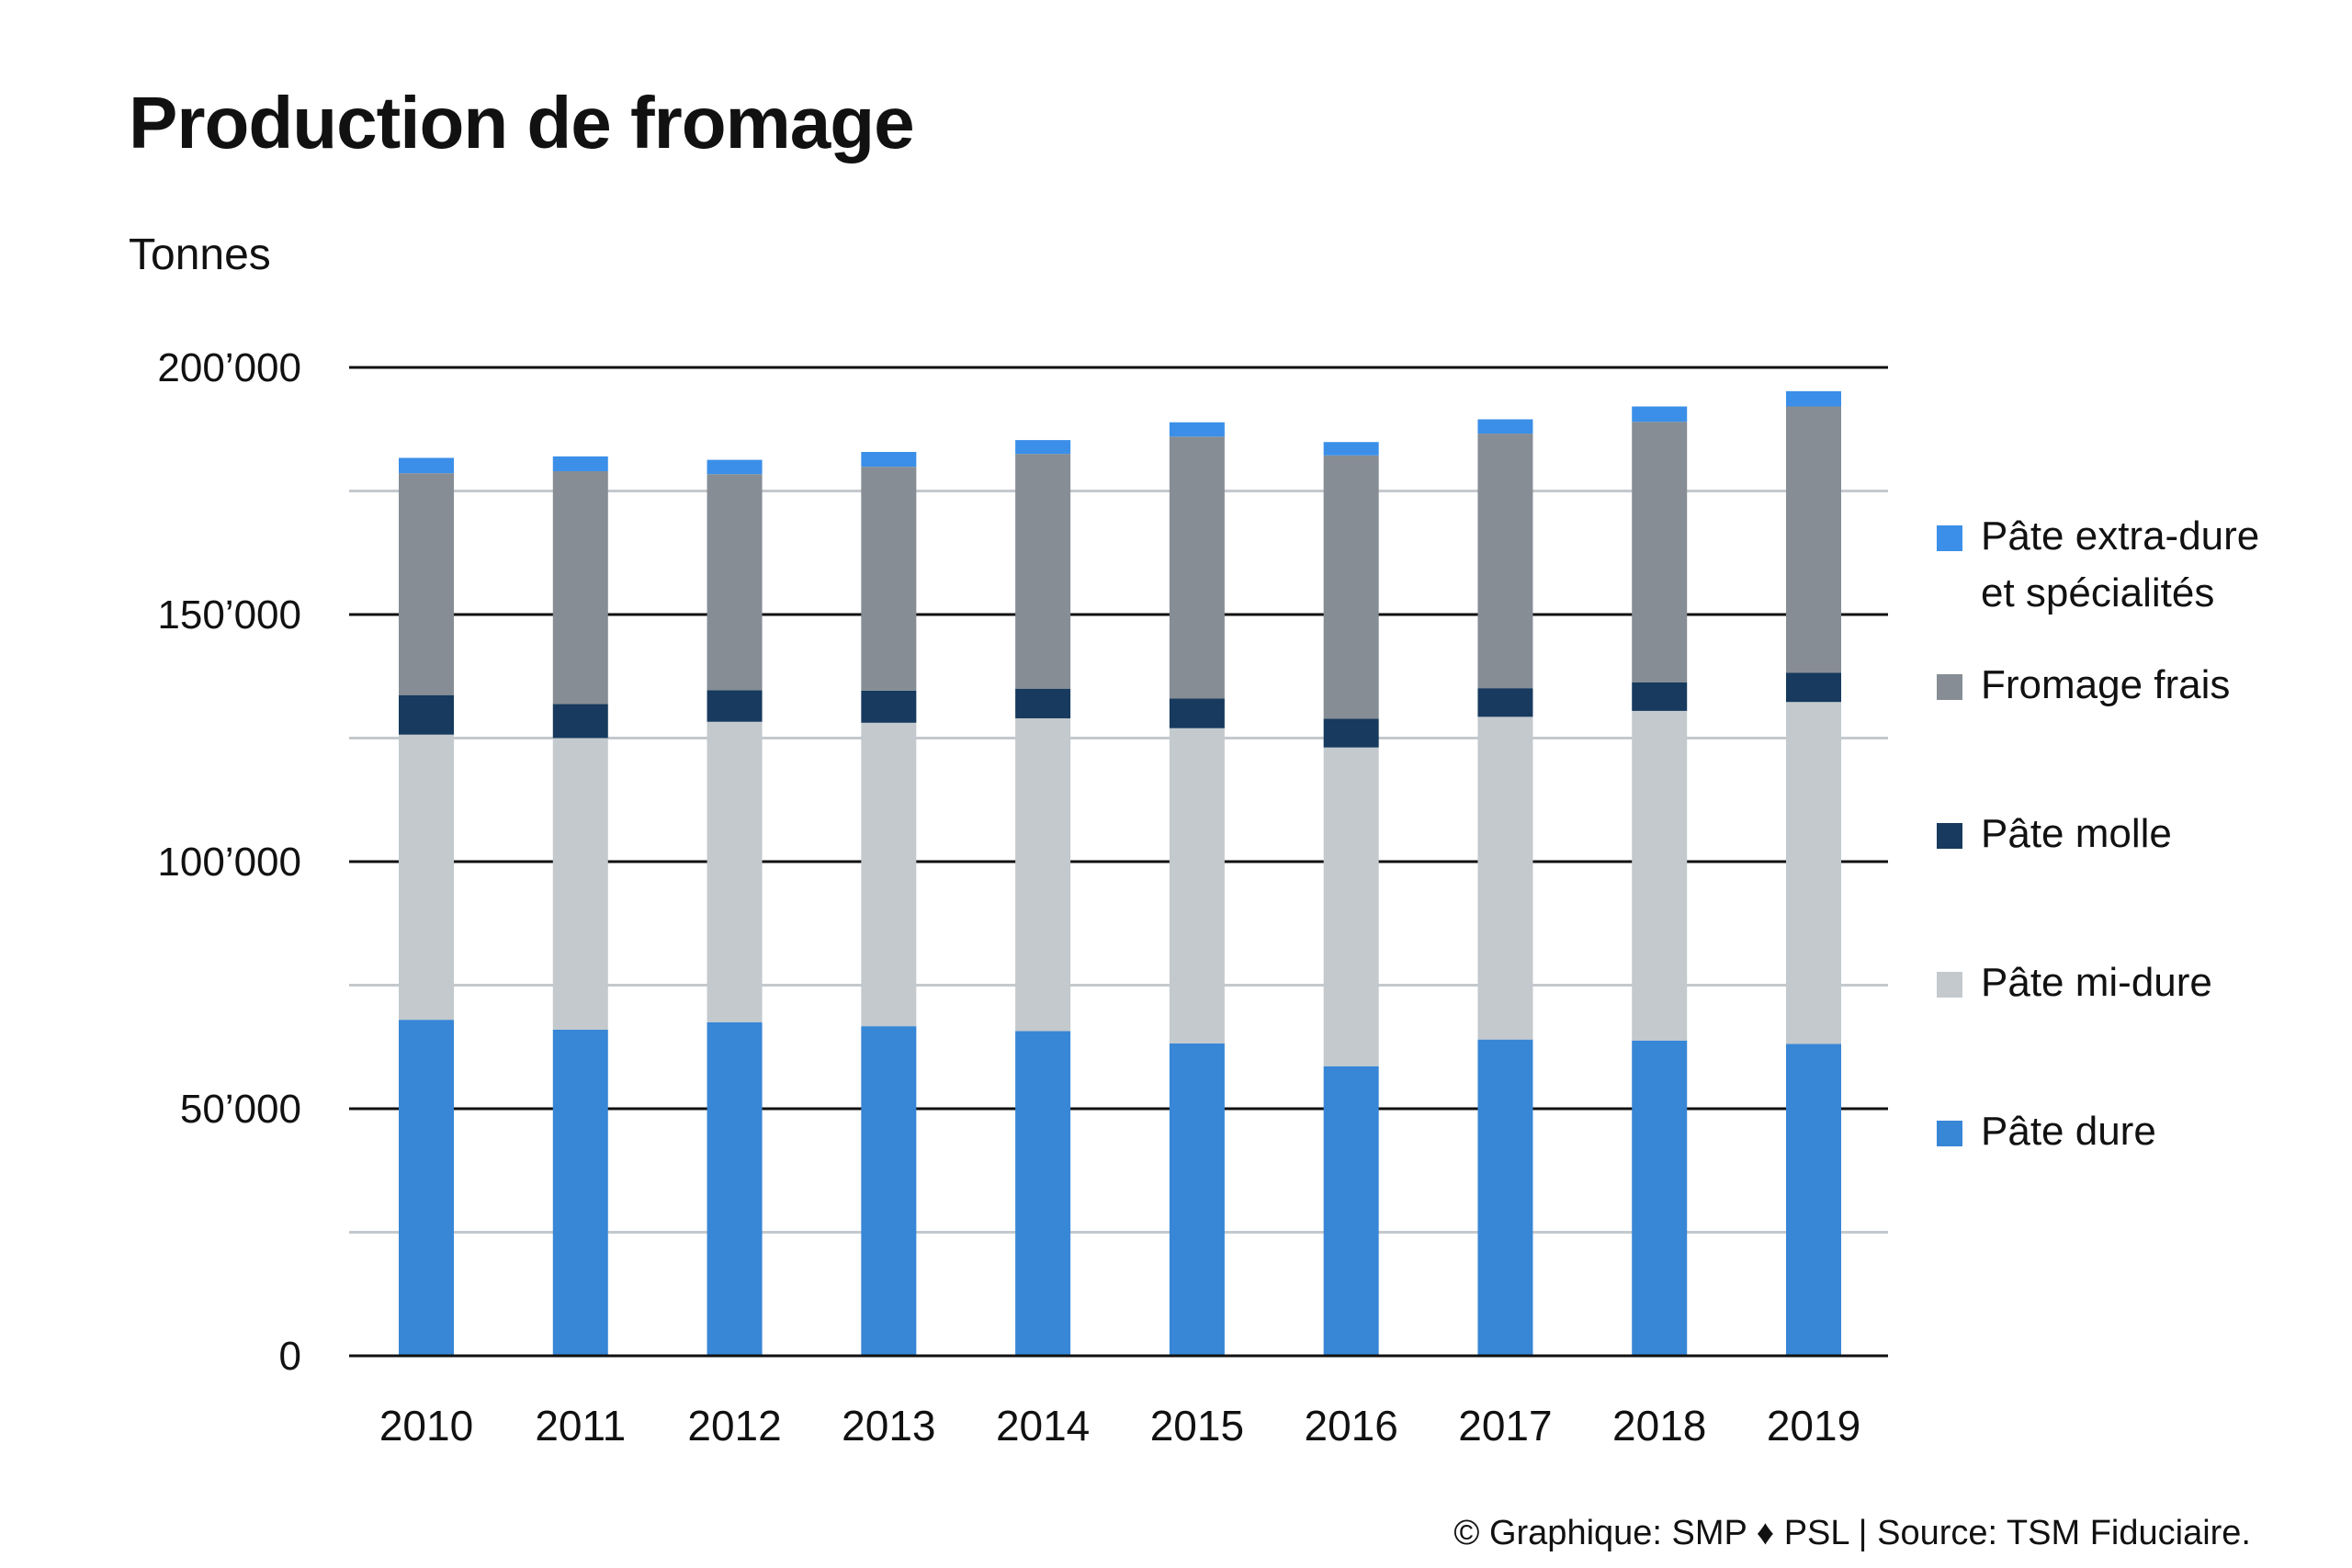  What do you see at coordinates (1197, 886) in the screenshot?
I see `bar-segment-p-te-mi-dure-2015` at bounding box center [1197, 886].